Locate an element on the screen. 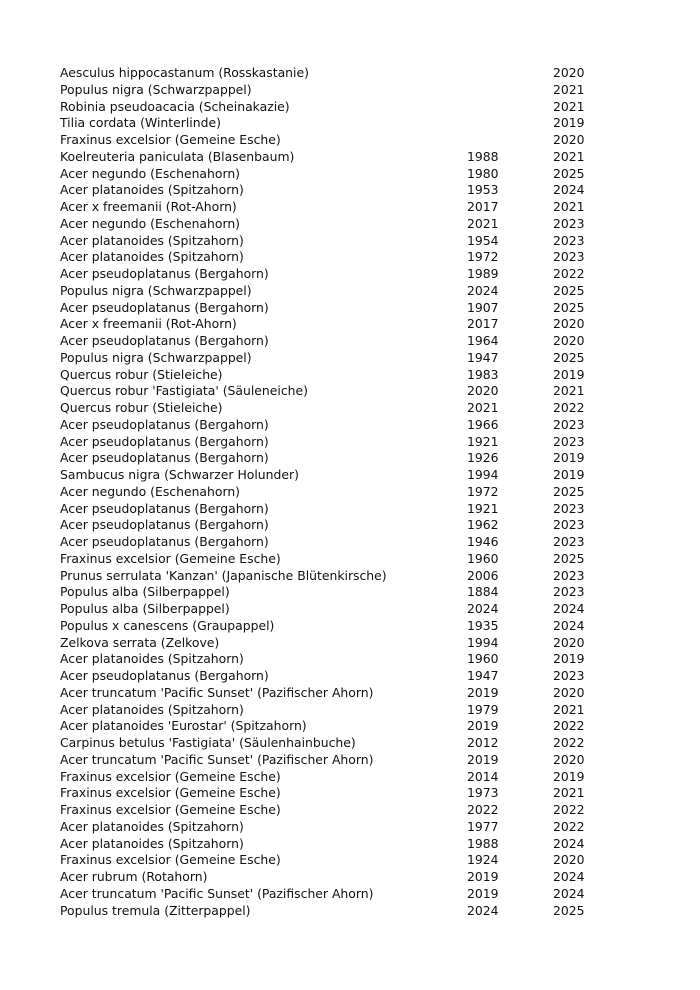  species-cell: Acer platanoides (Spitzahorn) is located at coordinates (152, 709).